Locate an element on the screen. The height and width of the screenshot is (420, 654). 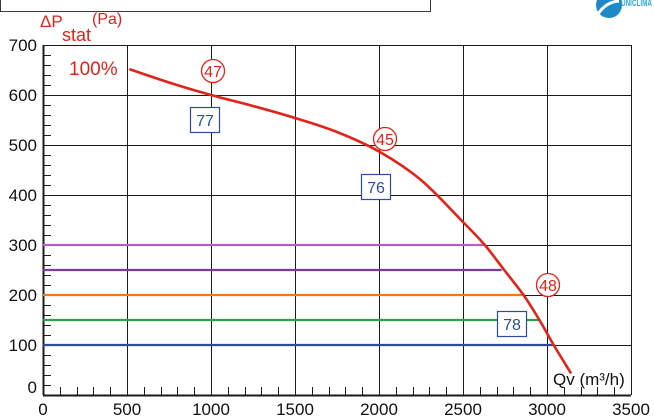
y-tick-label: 400 is located at coordinates (23, 195).